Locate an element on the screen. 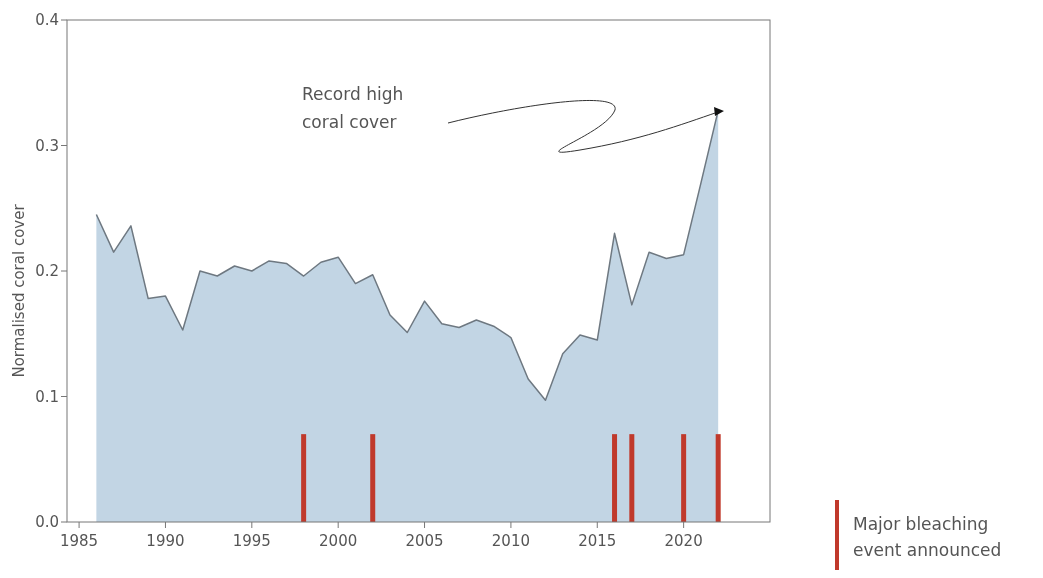 This screenshot has width=1043, height=578. annotation: Record high coral cover is located at coordinates (353, 108).